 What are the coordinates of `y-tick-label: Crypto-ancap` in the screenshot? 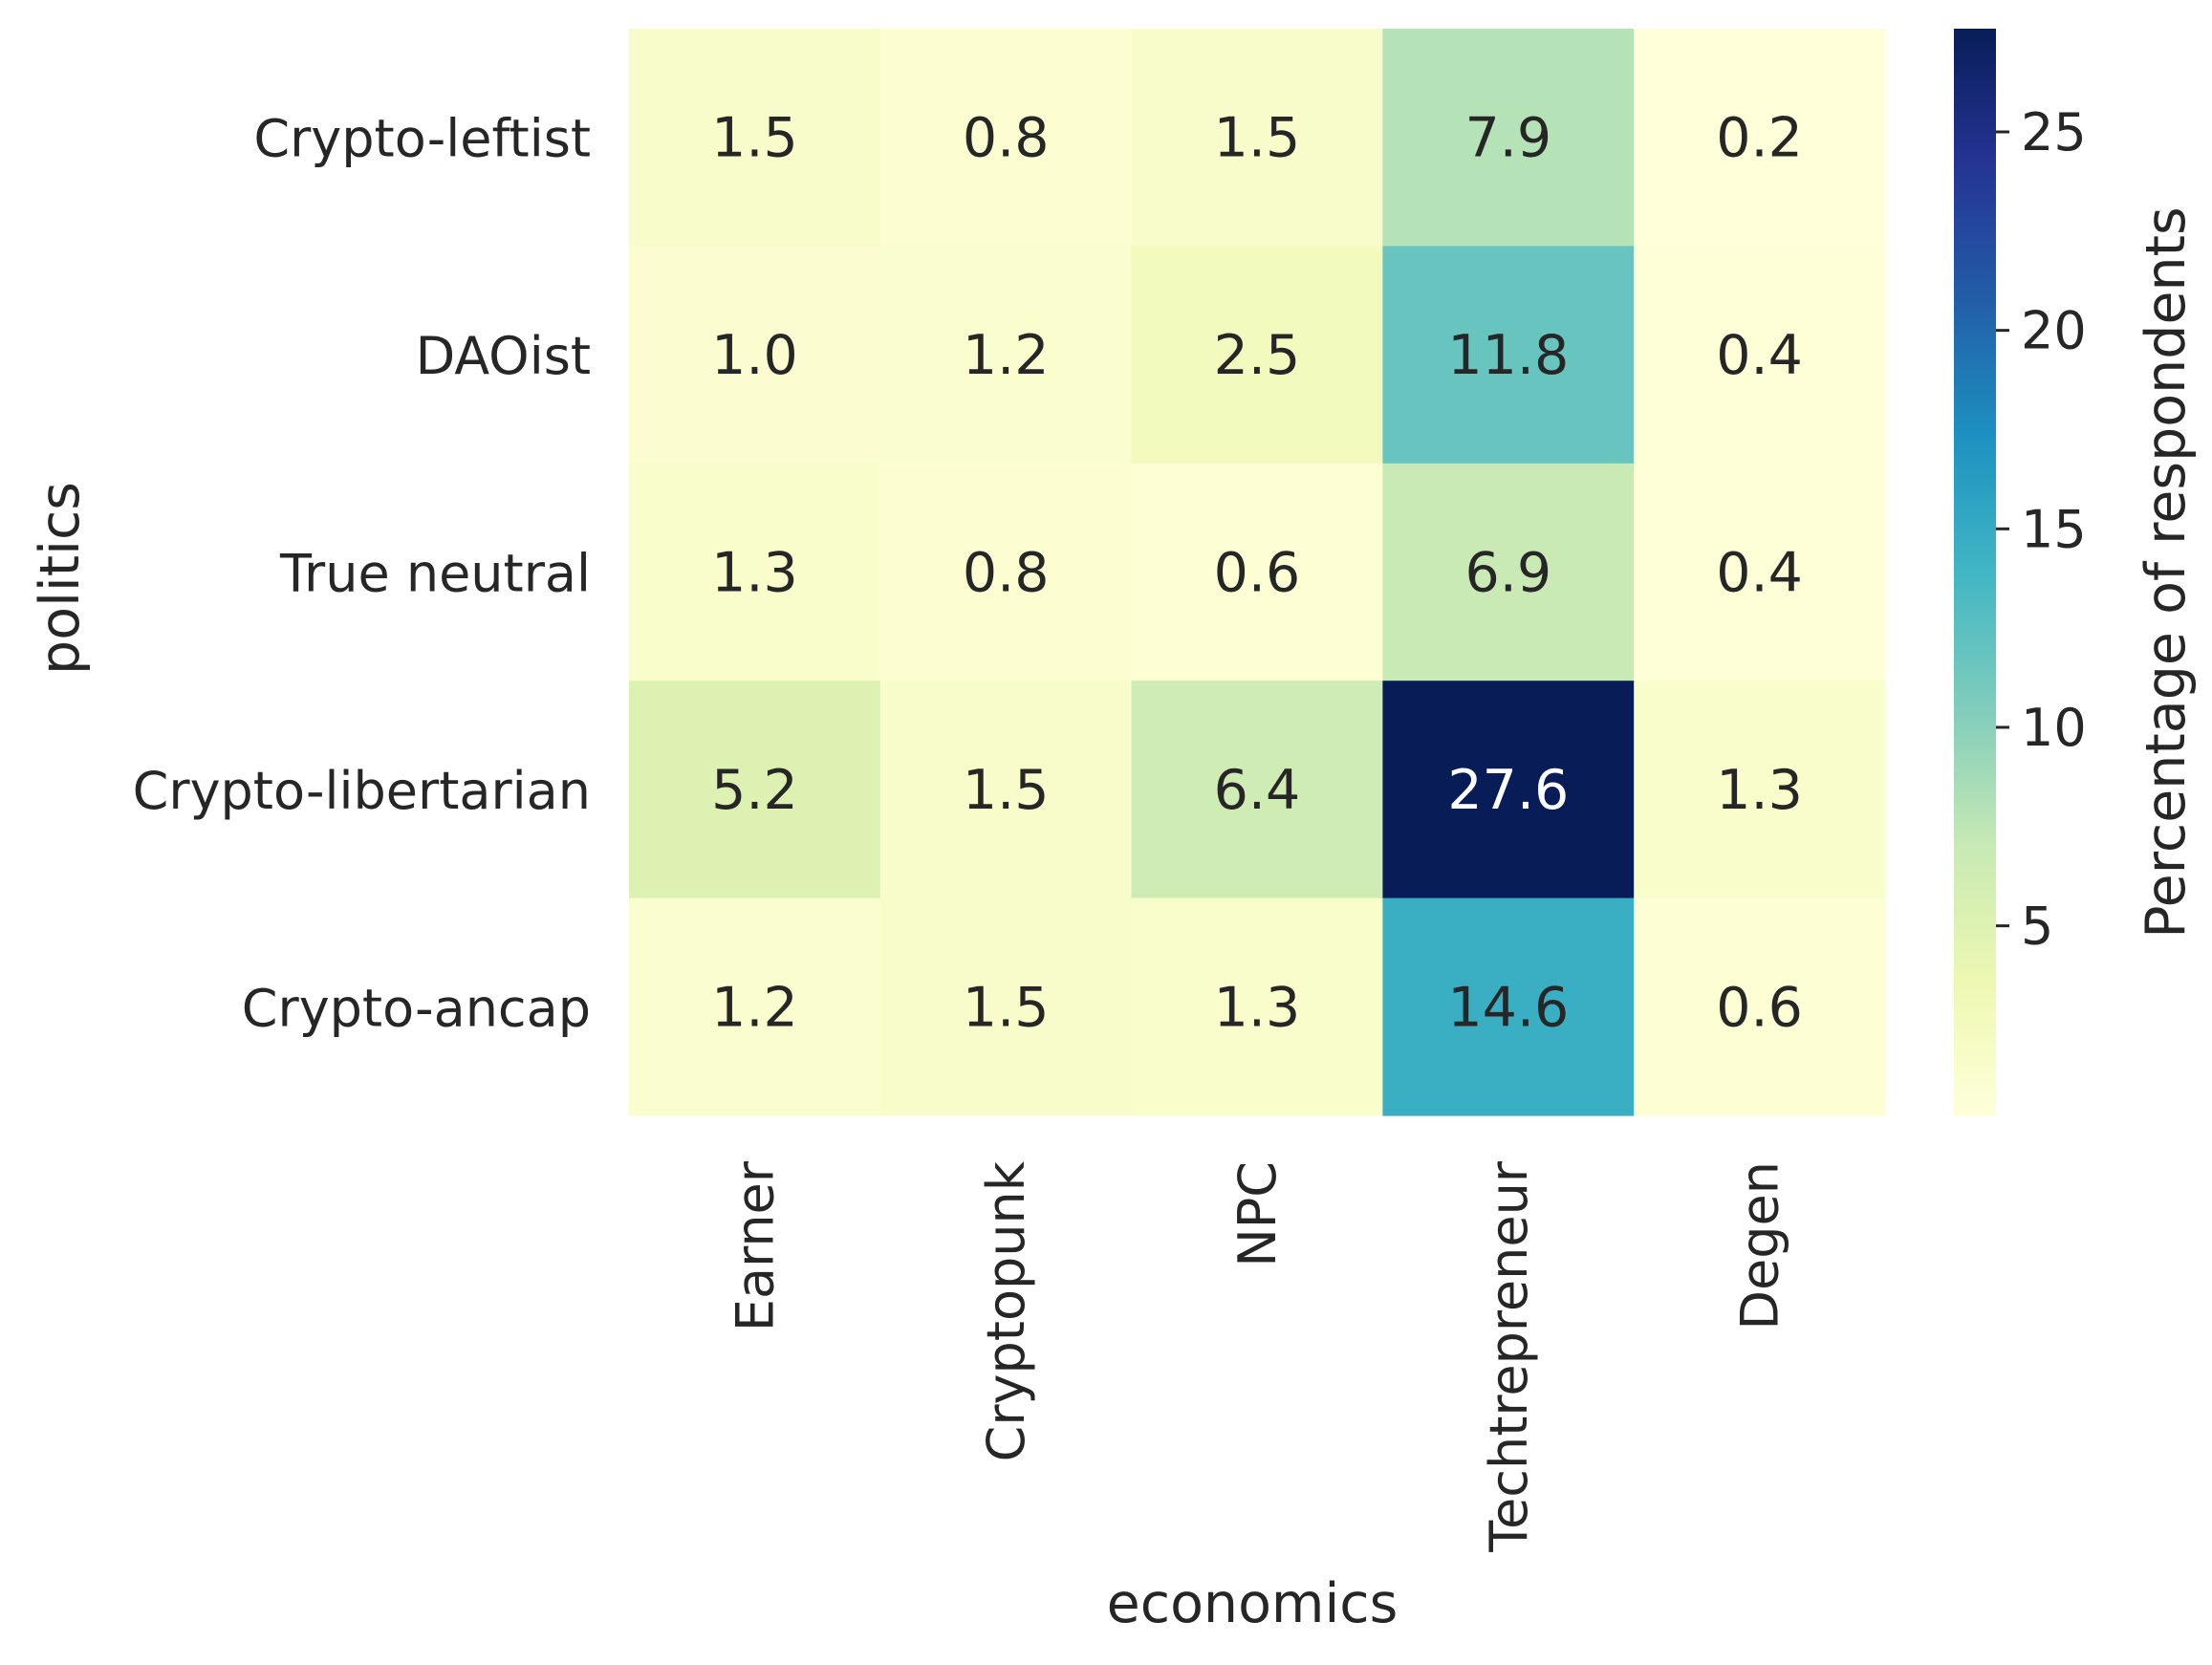 It's located at (416, 1008).